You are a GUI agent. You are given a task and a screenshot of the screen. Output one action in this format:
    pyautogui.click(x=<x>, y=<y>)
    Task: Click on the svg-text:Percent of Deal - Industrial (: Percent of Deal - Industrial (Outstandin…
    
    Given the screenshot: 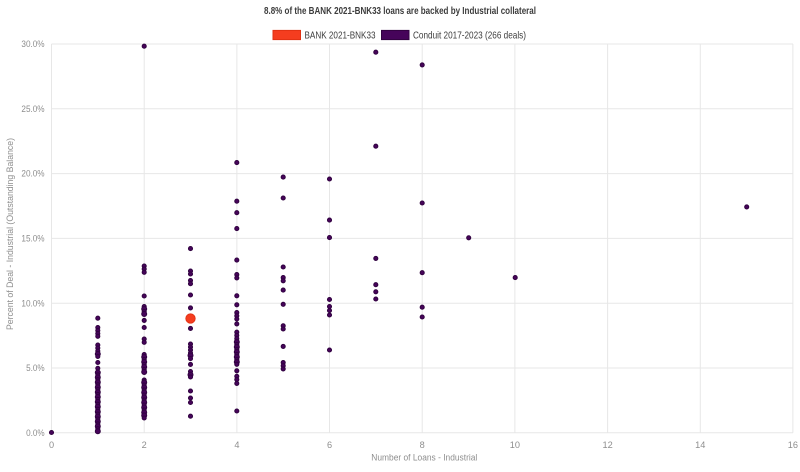 What is the action you would take?
    pyautogui.click(x=10, y=234)
    